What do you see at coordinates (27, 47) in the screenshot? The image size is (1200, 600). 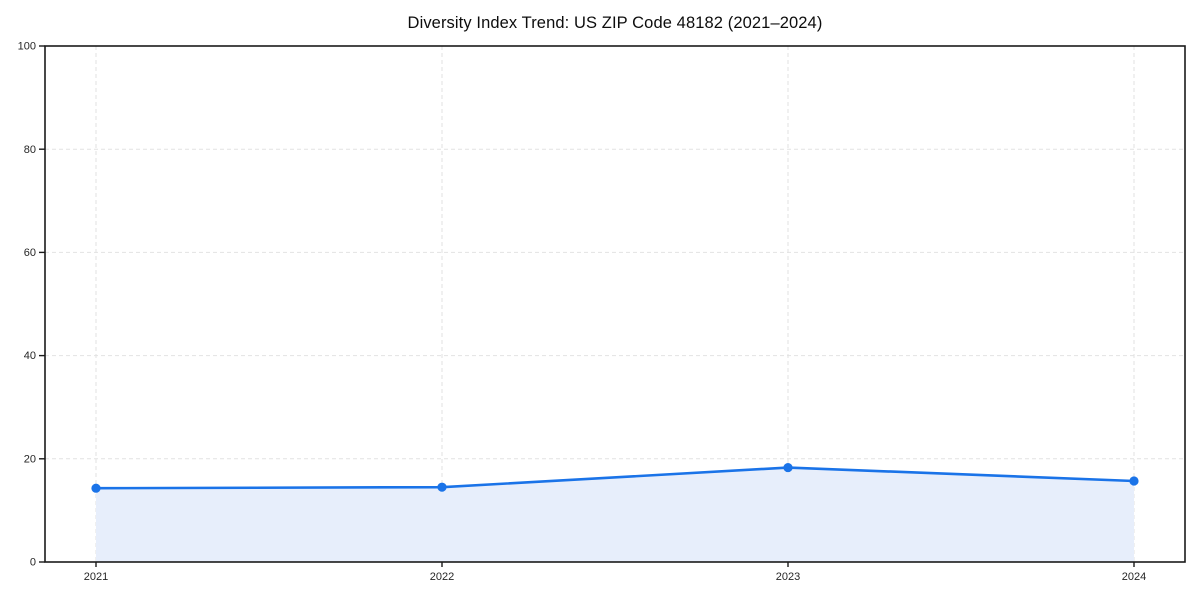 I see `y-tick-label: 100` at bounding box center [27, 47].